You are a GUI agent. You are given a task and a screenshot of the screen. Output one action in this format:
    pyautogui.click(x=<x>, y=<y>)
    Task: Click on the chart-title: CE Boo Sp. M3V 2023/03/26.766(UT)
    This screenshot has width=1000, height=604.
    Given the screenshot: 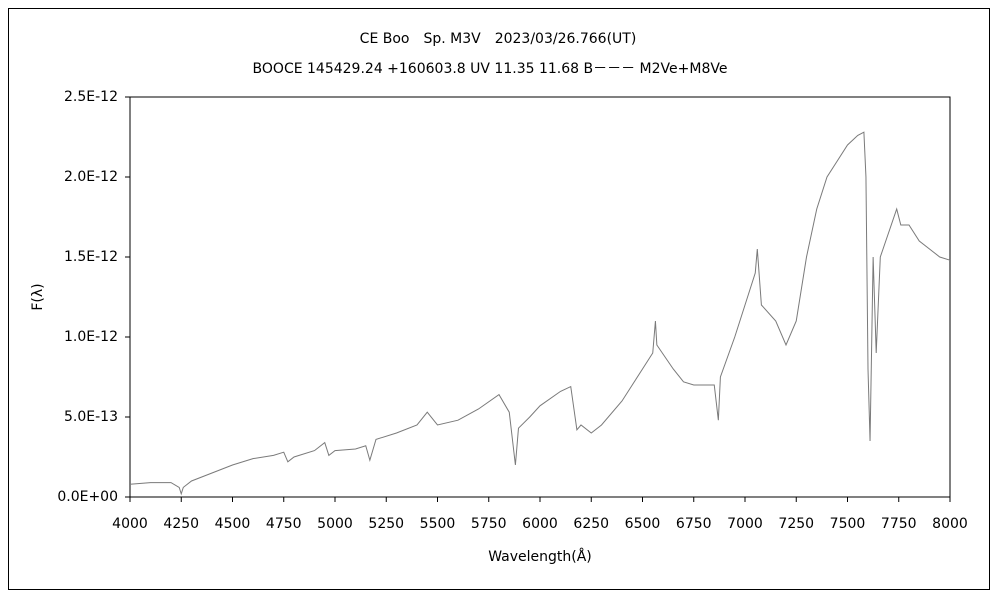 What is the action you would take?
    pyautogui.click(x=498, y=39)
    